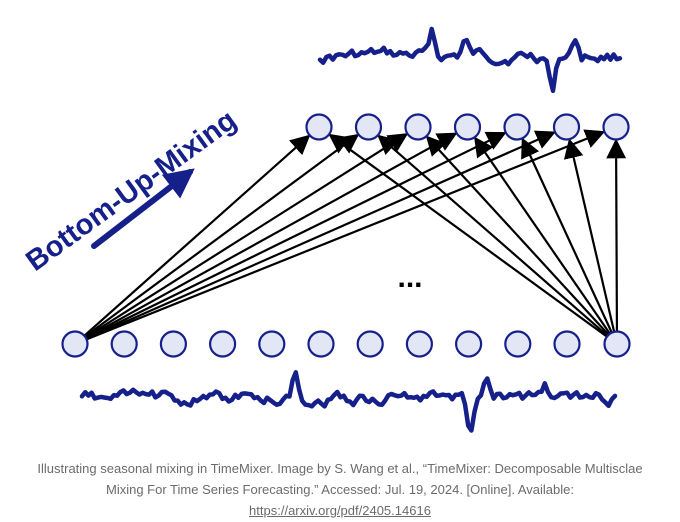 The width and height of the screenshot is (680, 522). I want to click on source-link: https://arxiv.org/pdf/2405.14616, so click(340, 510).